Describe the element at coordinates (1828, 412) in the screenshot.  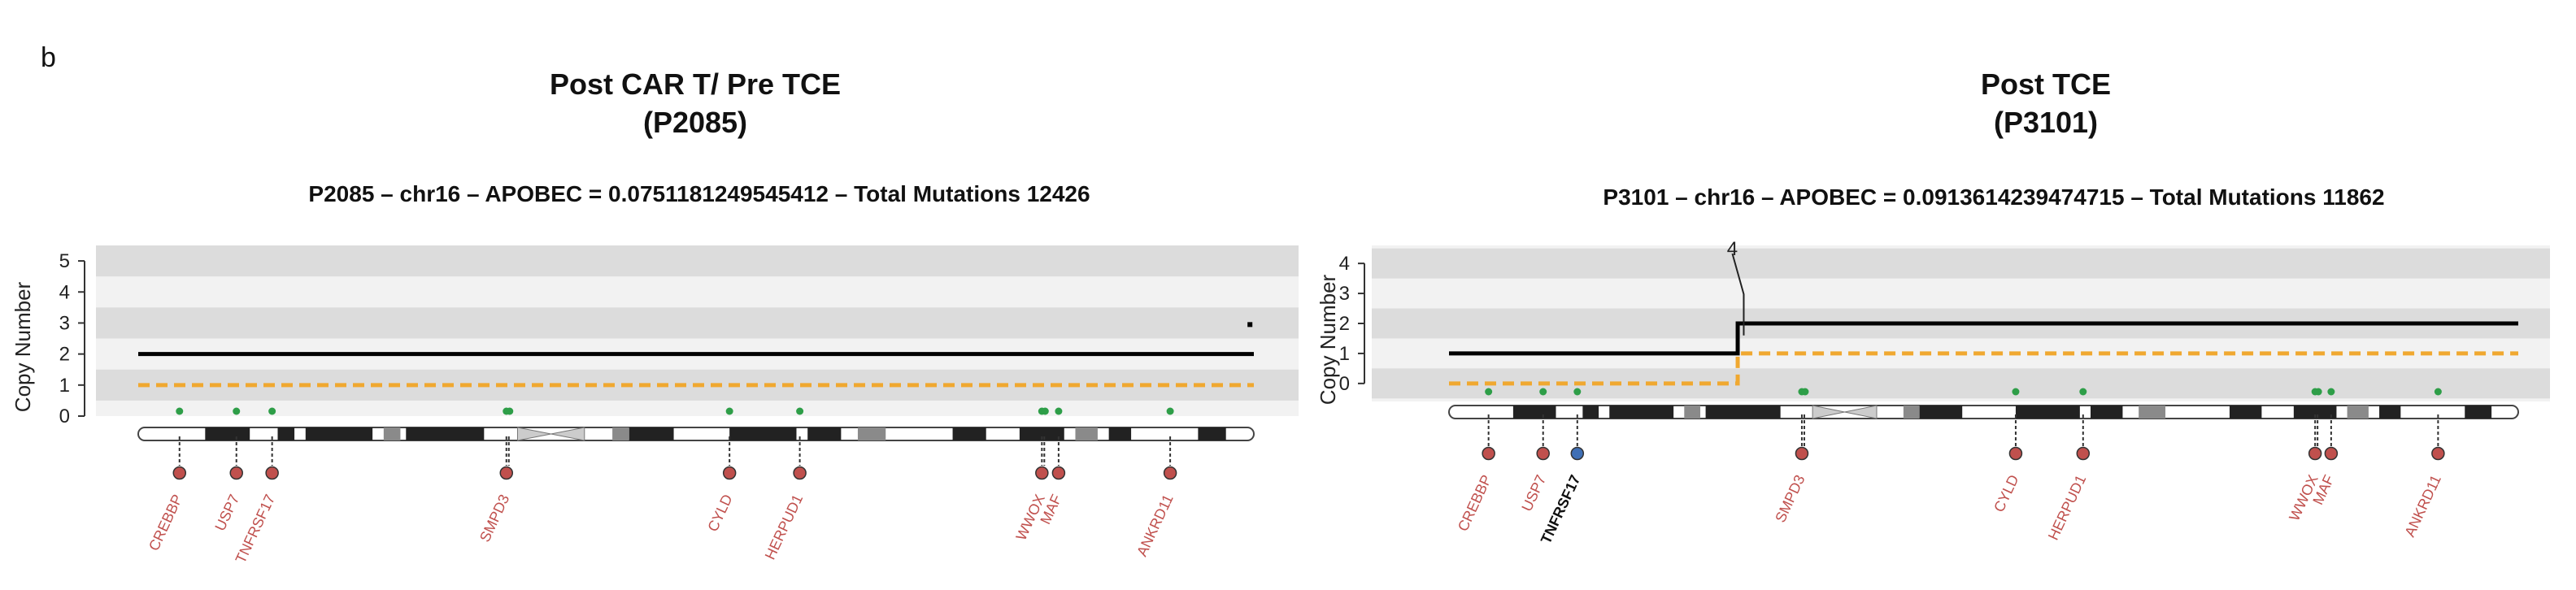
I see `centromere-left` at that location.